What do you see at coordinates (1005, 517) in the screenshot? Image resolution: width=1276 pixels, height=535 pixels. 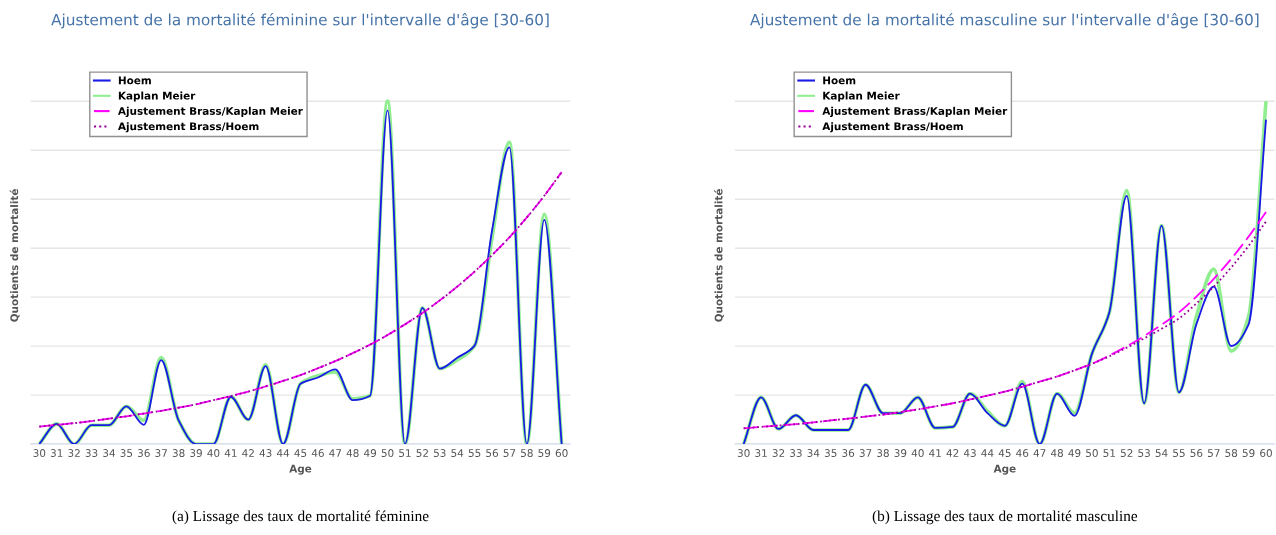 I see `text: (b) Lissage des taux de mortalité masculine` at bounding box center [1005, 517].